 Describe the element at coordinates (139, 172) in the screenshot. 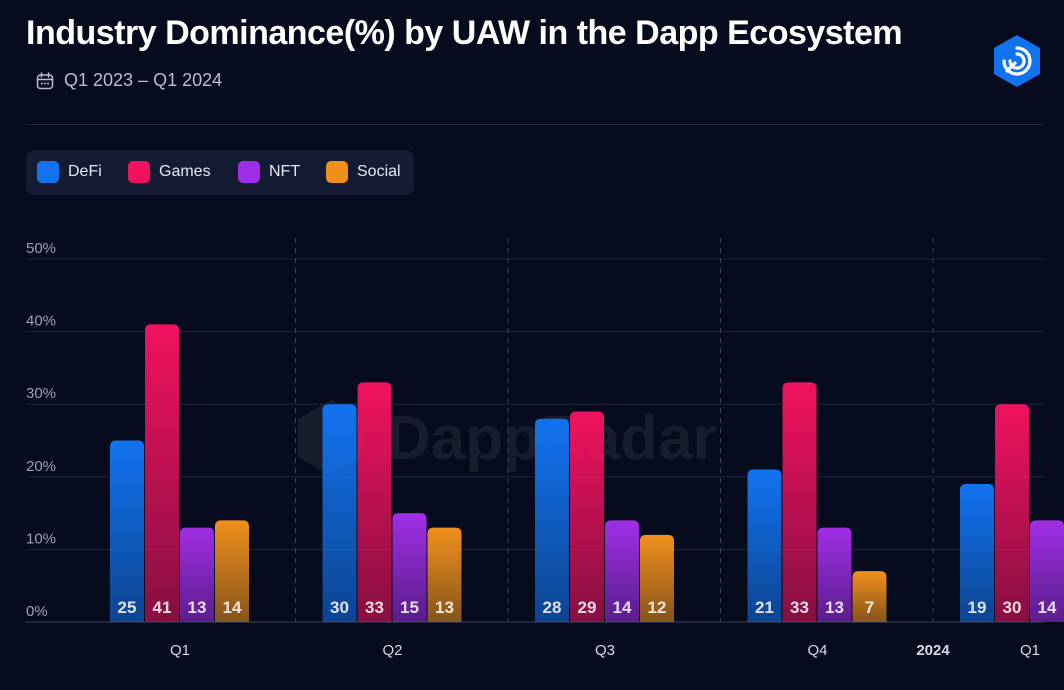

I see `legend-swatch-games` at that location.